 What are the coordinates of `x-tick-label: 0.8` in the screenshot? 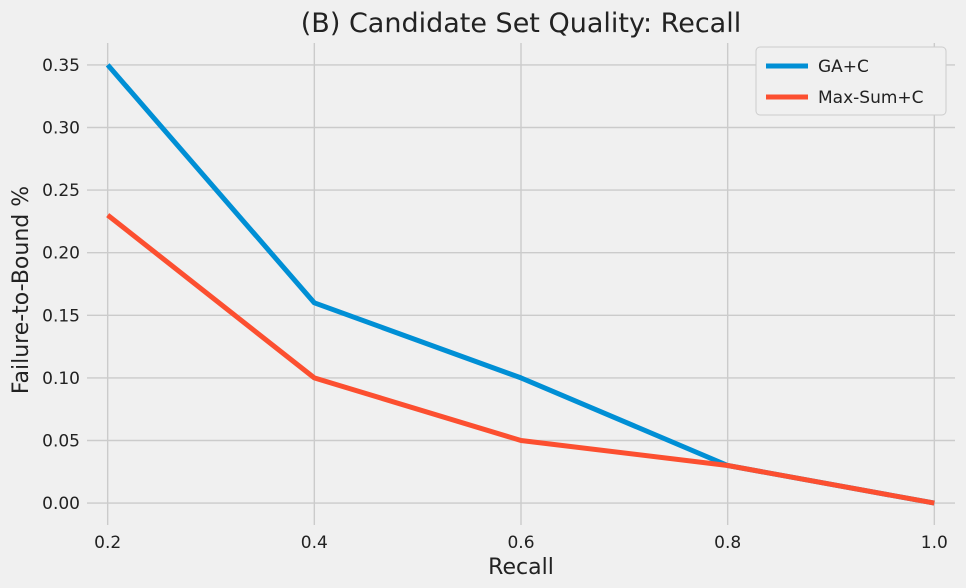 It's located at (727, 543).